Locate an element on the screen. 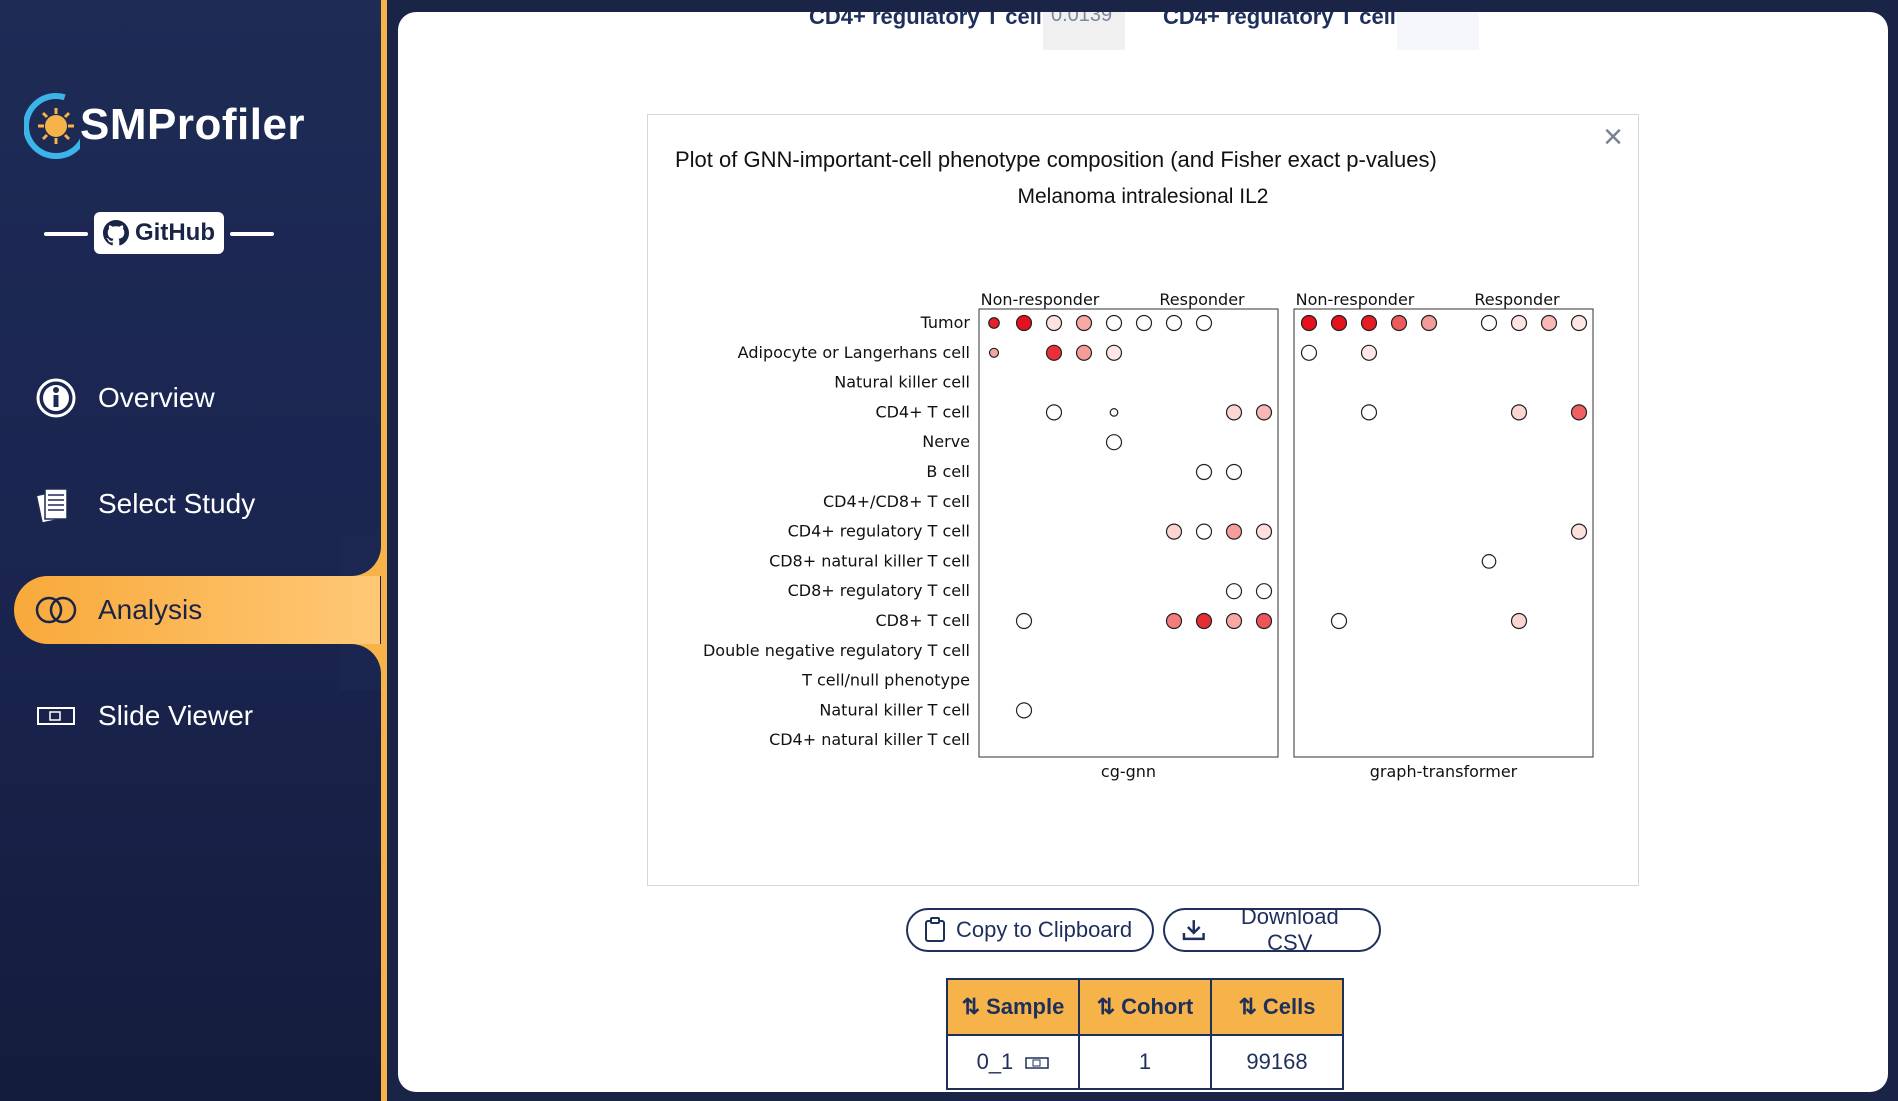  sidebar-accent-stripe is located at coordinates (384, 550).